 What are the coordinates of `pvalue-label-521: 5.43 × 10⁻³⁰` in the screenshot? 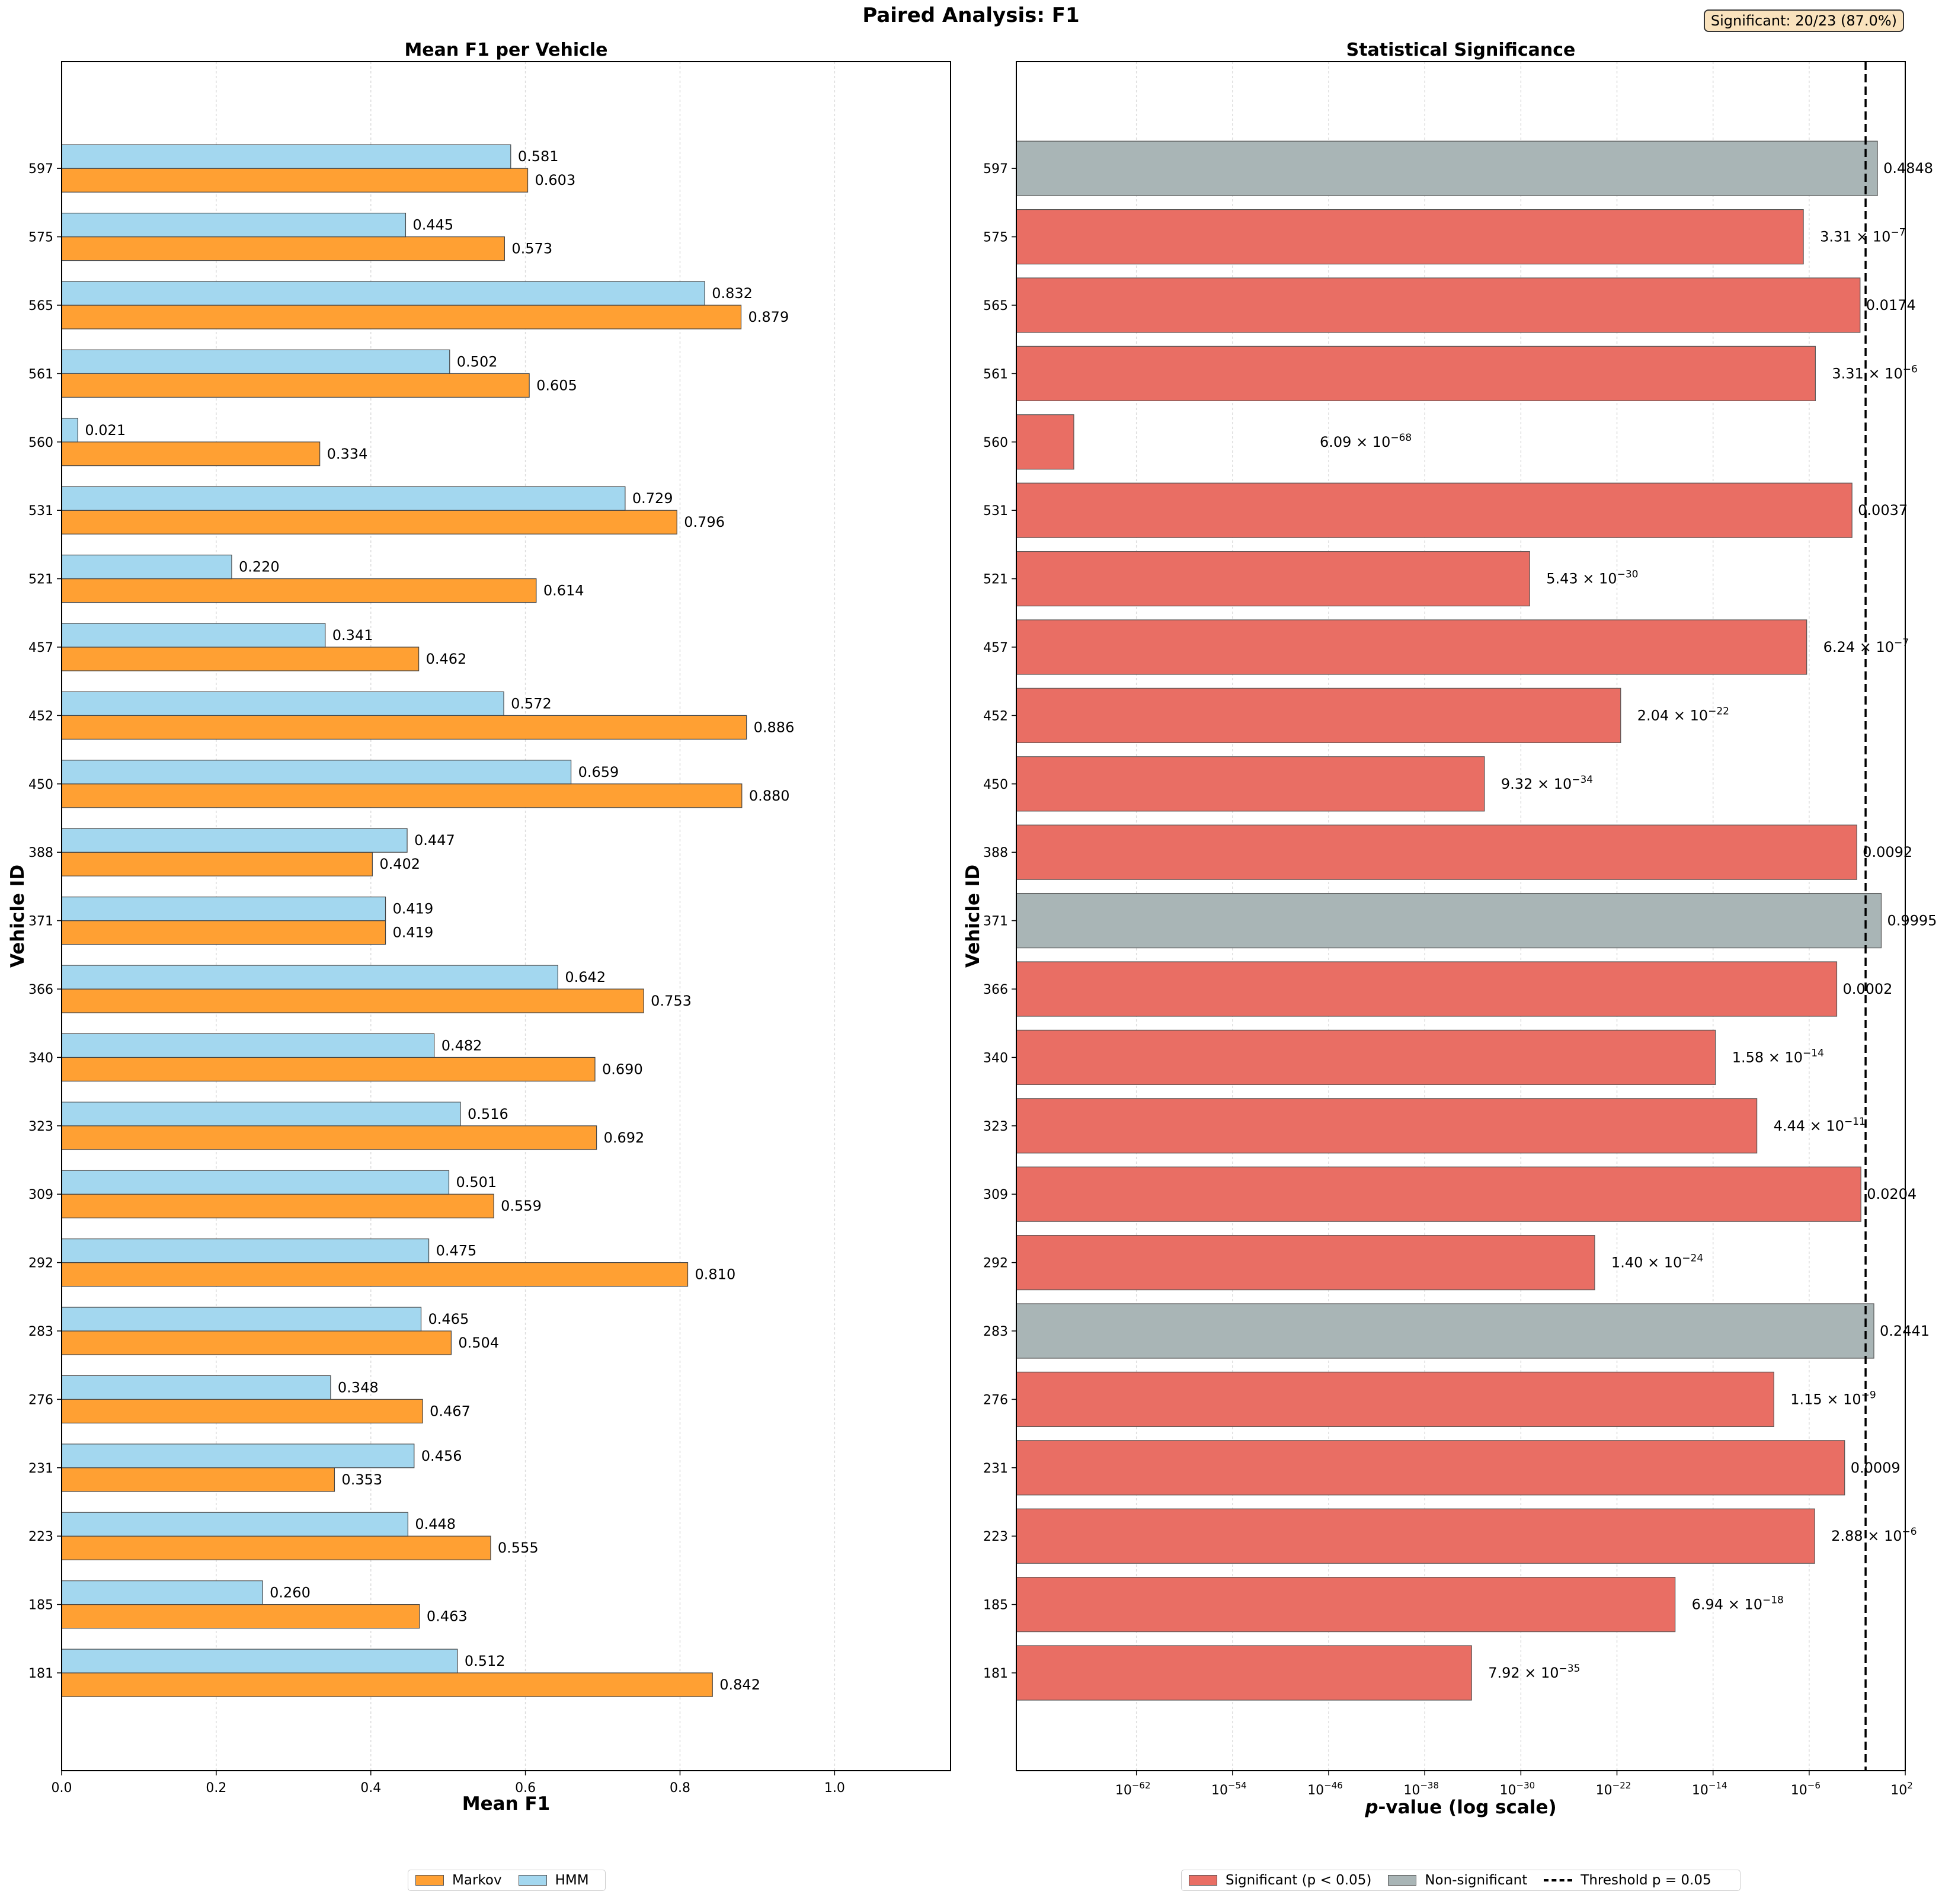 It's located at (1592, 578).